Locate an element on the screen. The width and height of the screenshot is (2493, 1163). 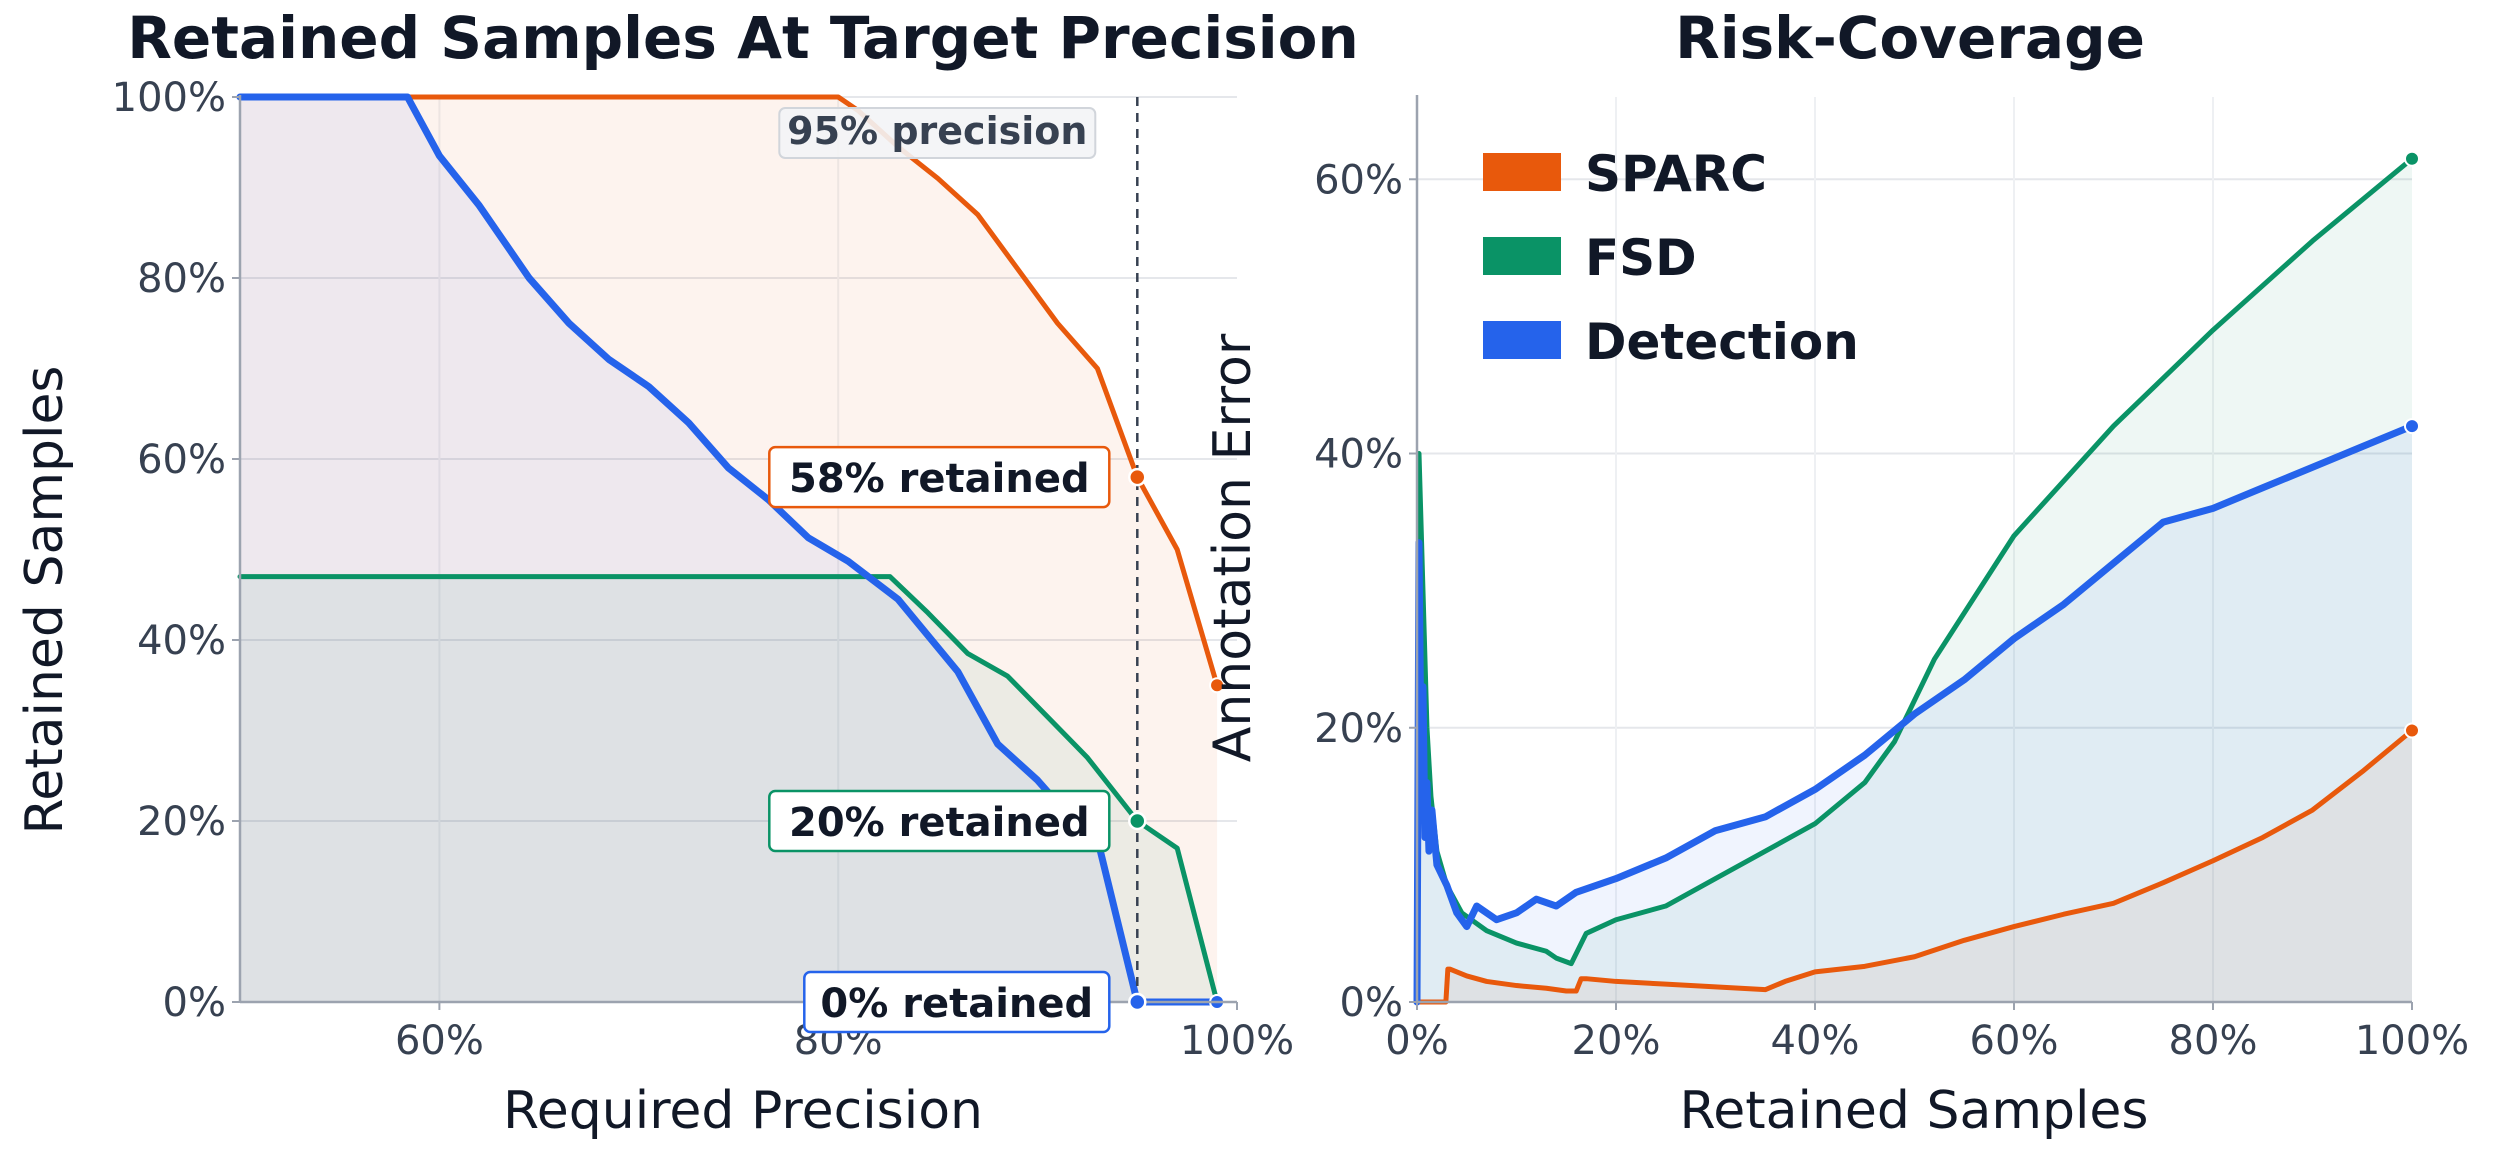
r-xtick-label-0: 0% is located at coordinates (1416, 1041).